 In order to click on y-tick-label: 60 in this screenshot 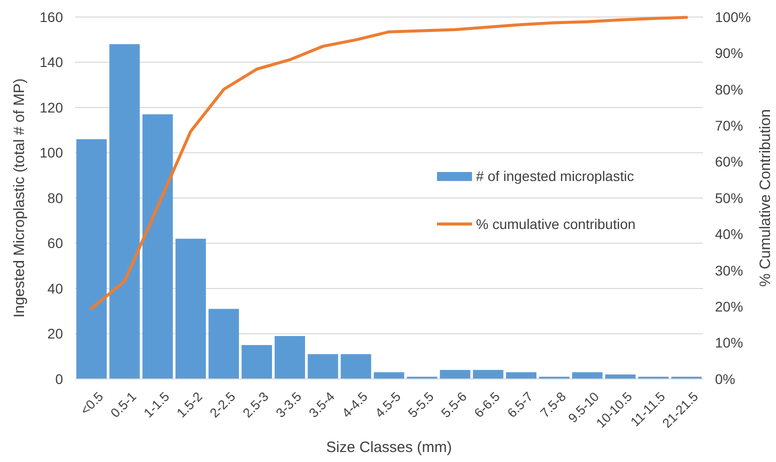, I will do `click(55, 243)`.